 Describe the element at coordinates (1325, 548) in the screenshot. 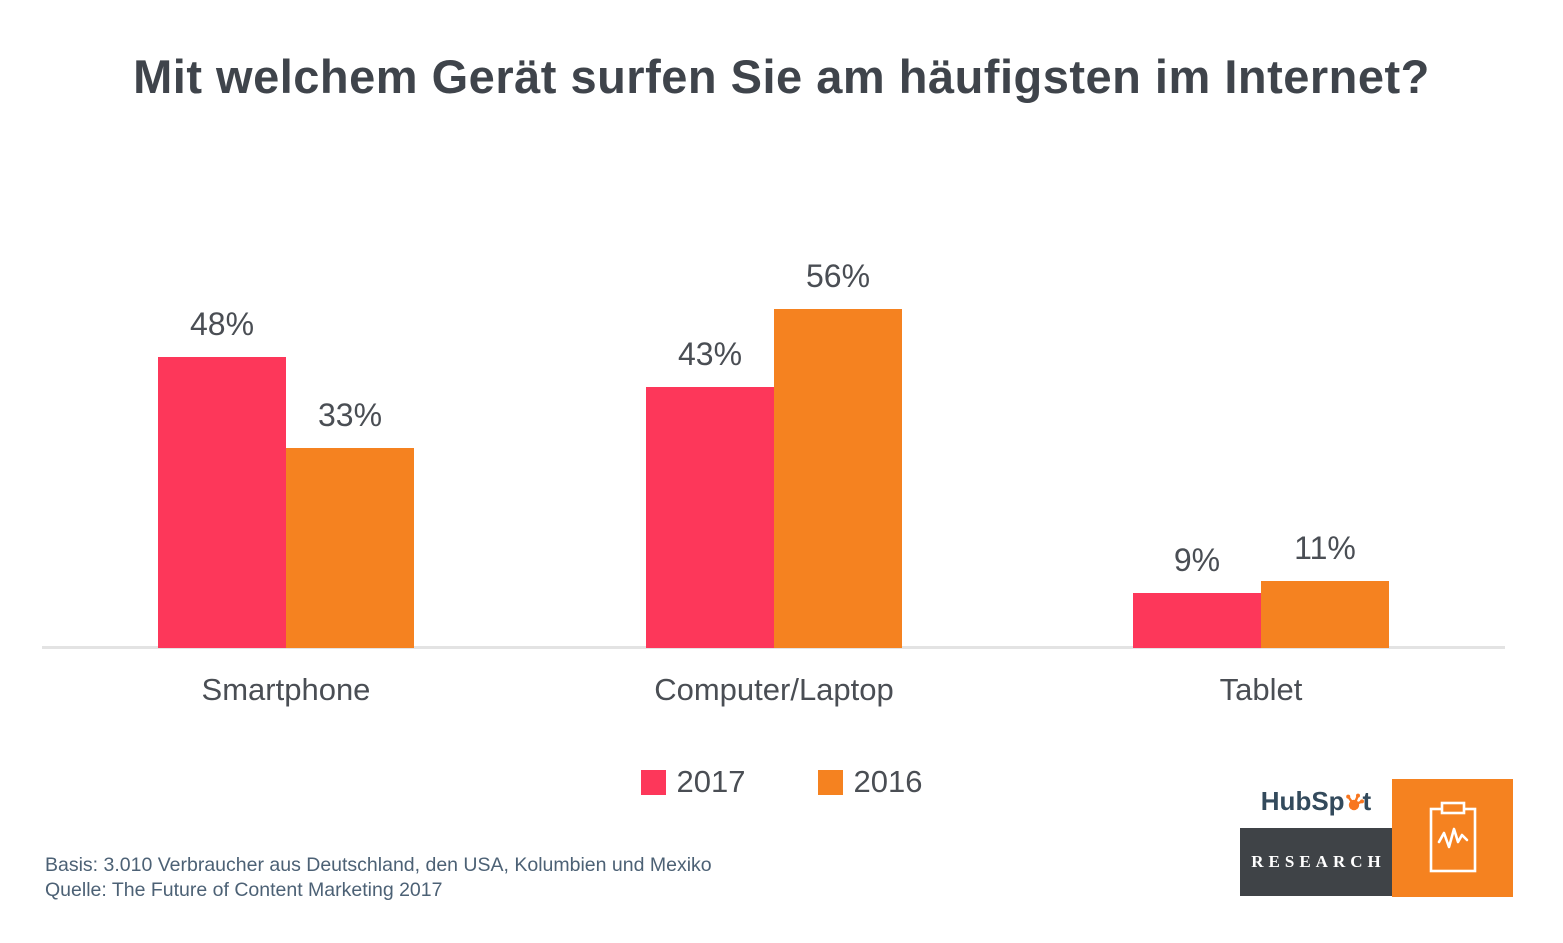

I see `value-label-2016-tablet: 11%` at that location.